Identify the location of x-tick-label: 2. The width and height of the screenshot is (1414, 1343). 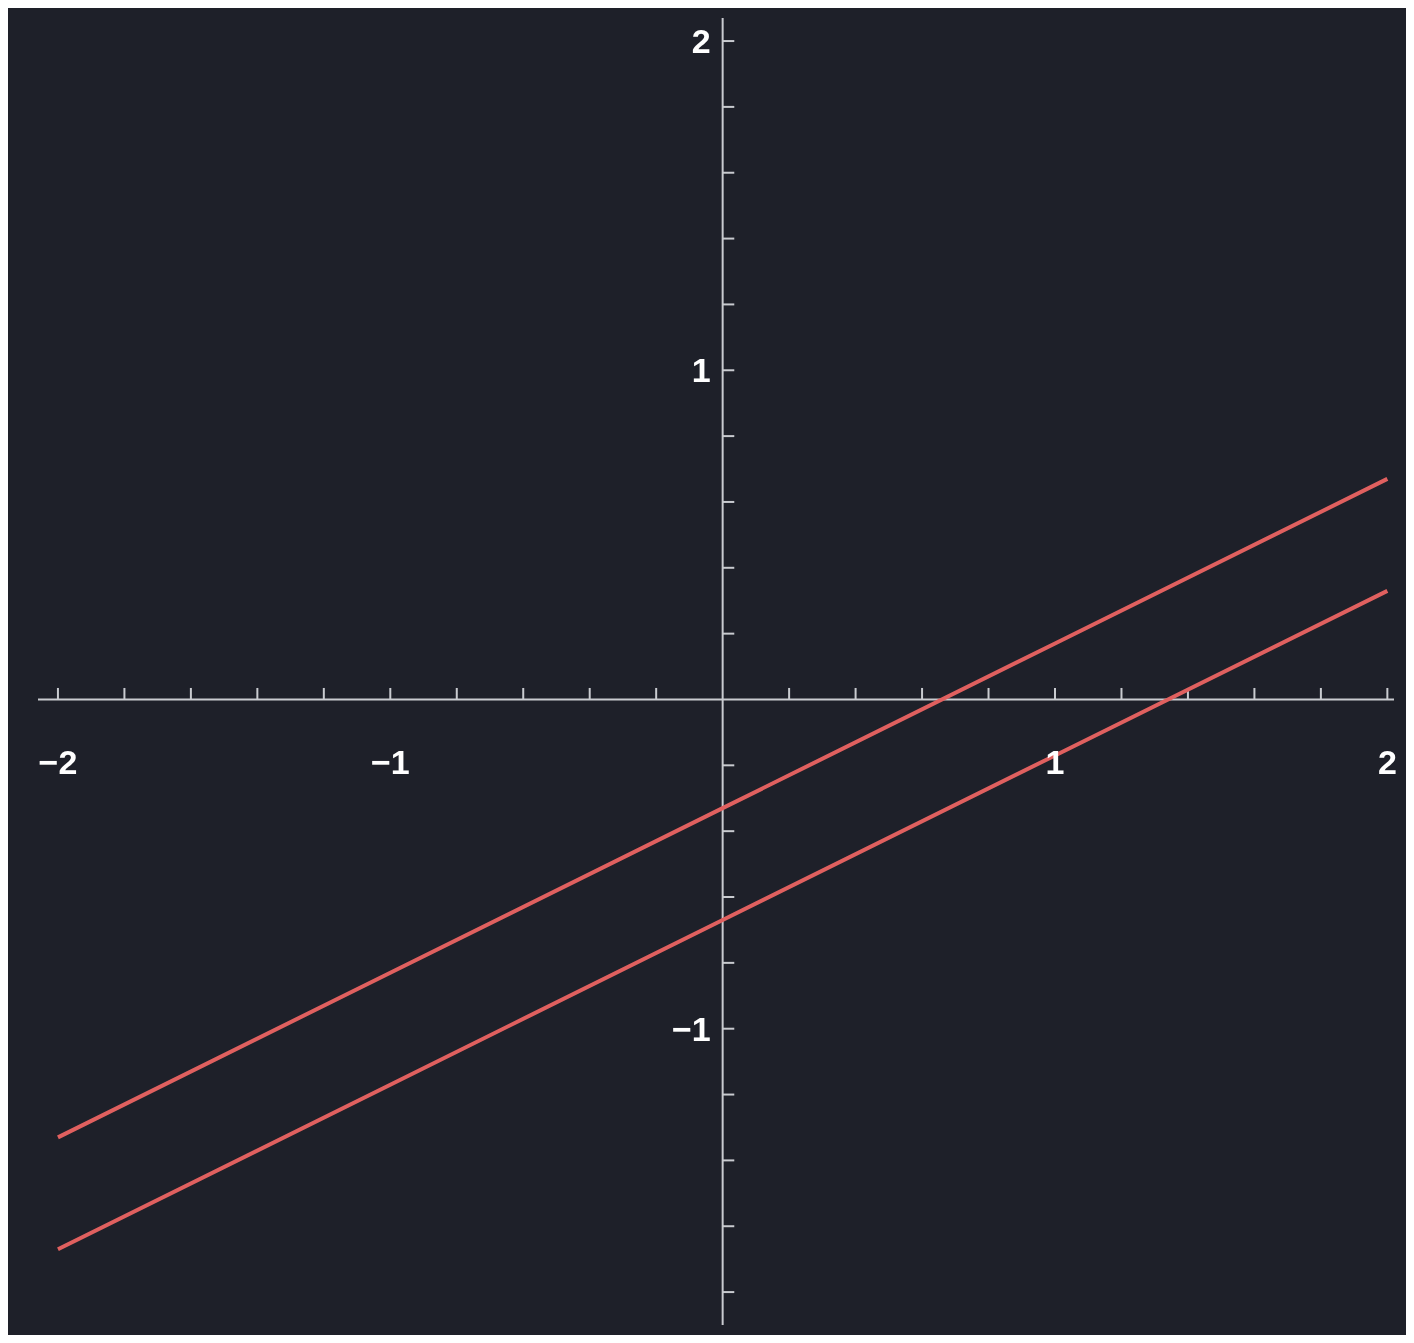
(1387, 761).